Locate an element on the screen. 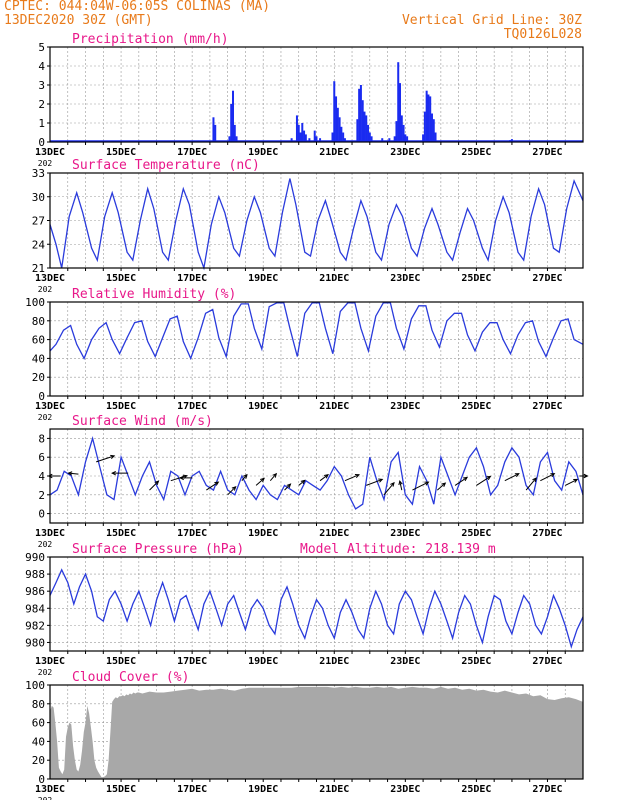 Image resolution: width=618 pixels, height=800 pixels. cloud-ytick-label: 20 is located at coordinates (38, 760).